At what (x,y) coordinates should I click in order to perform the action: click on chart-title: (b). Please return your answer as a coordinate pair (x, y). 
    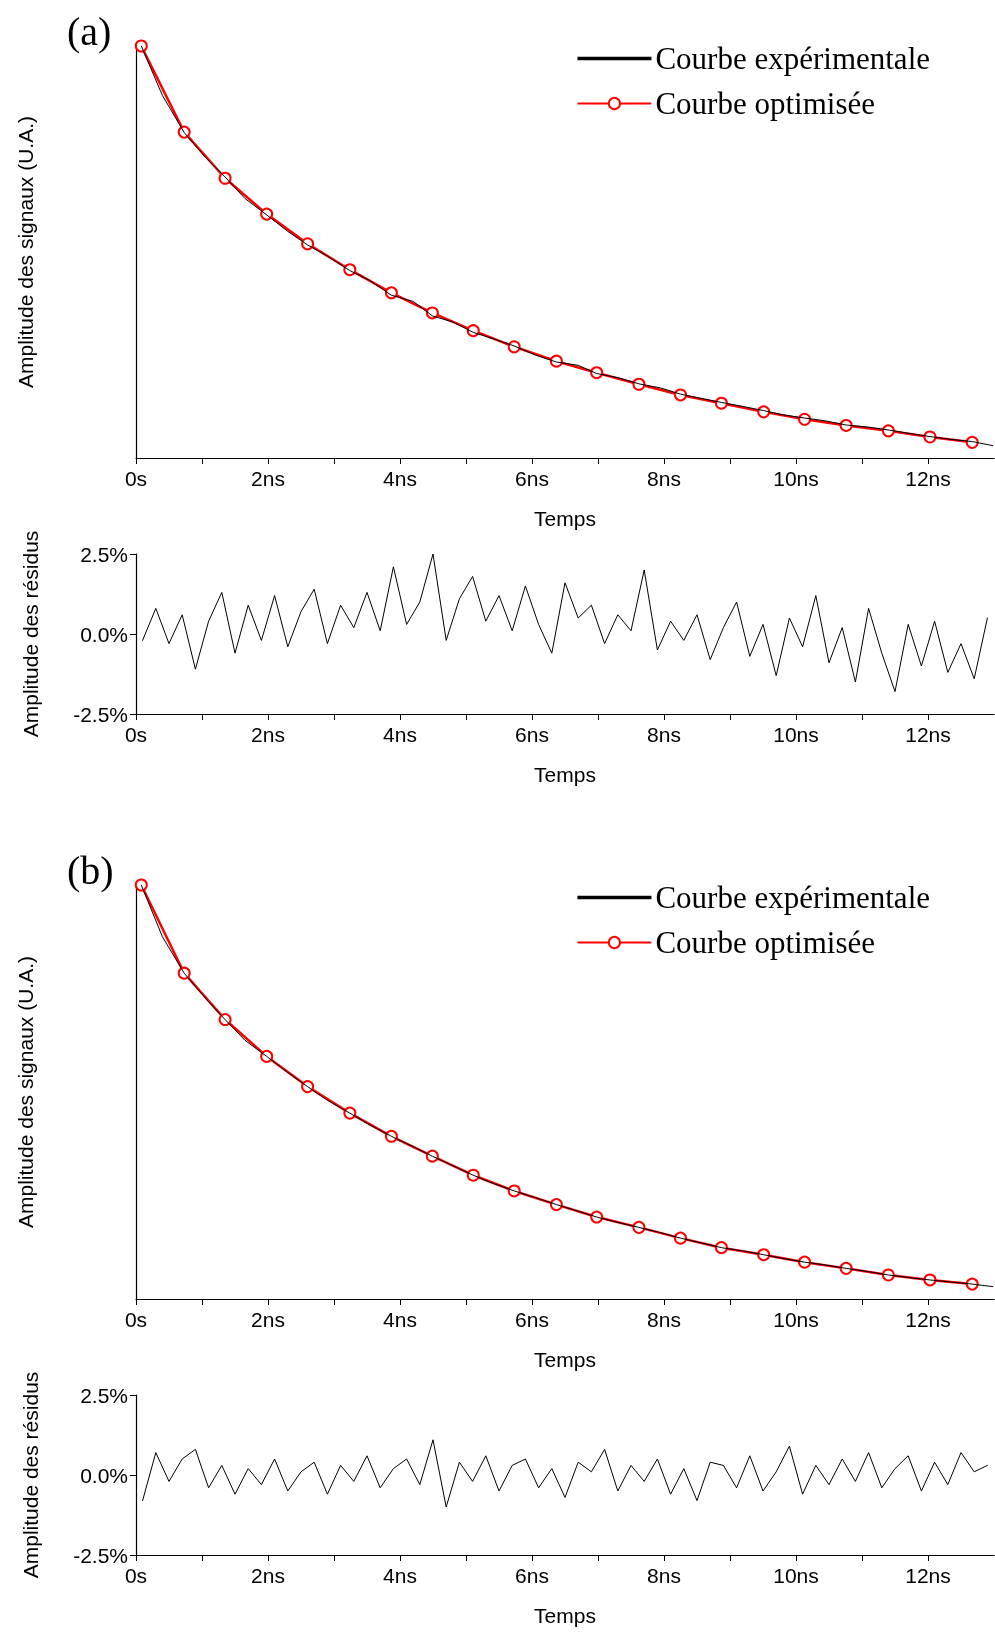
    Looking at the image, I should click on (90, 870).